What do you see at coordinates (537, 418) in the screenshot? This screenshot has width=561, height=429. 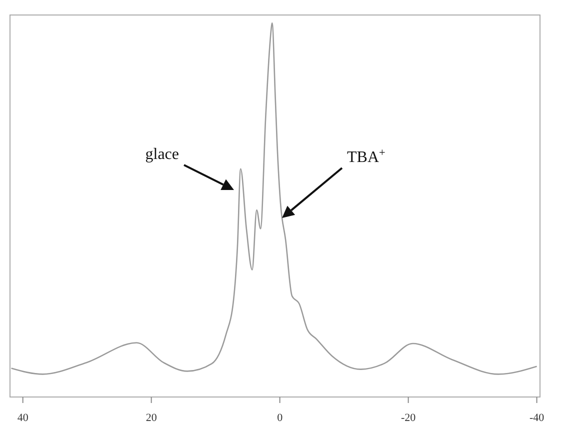 I see `x-tick-label: -40` at bounding box center [537, 418].